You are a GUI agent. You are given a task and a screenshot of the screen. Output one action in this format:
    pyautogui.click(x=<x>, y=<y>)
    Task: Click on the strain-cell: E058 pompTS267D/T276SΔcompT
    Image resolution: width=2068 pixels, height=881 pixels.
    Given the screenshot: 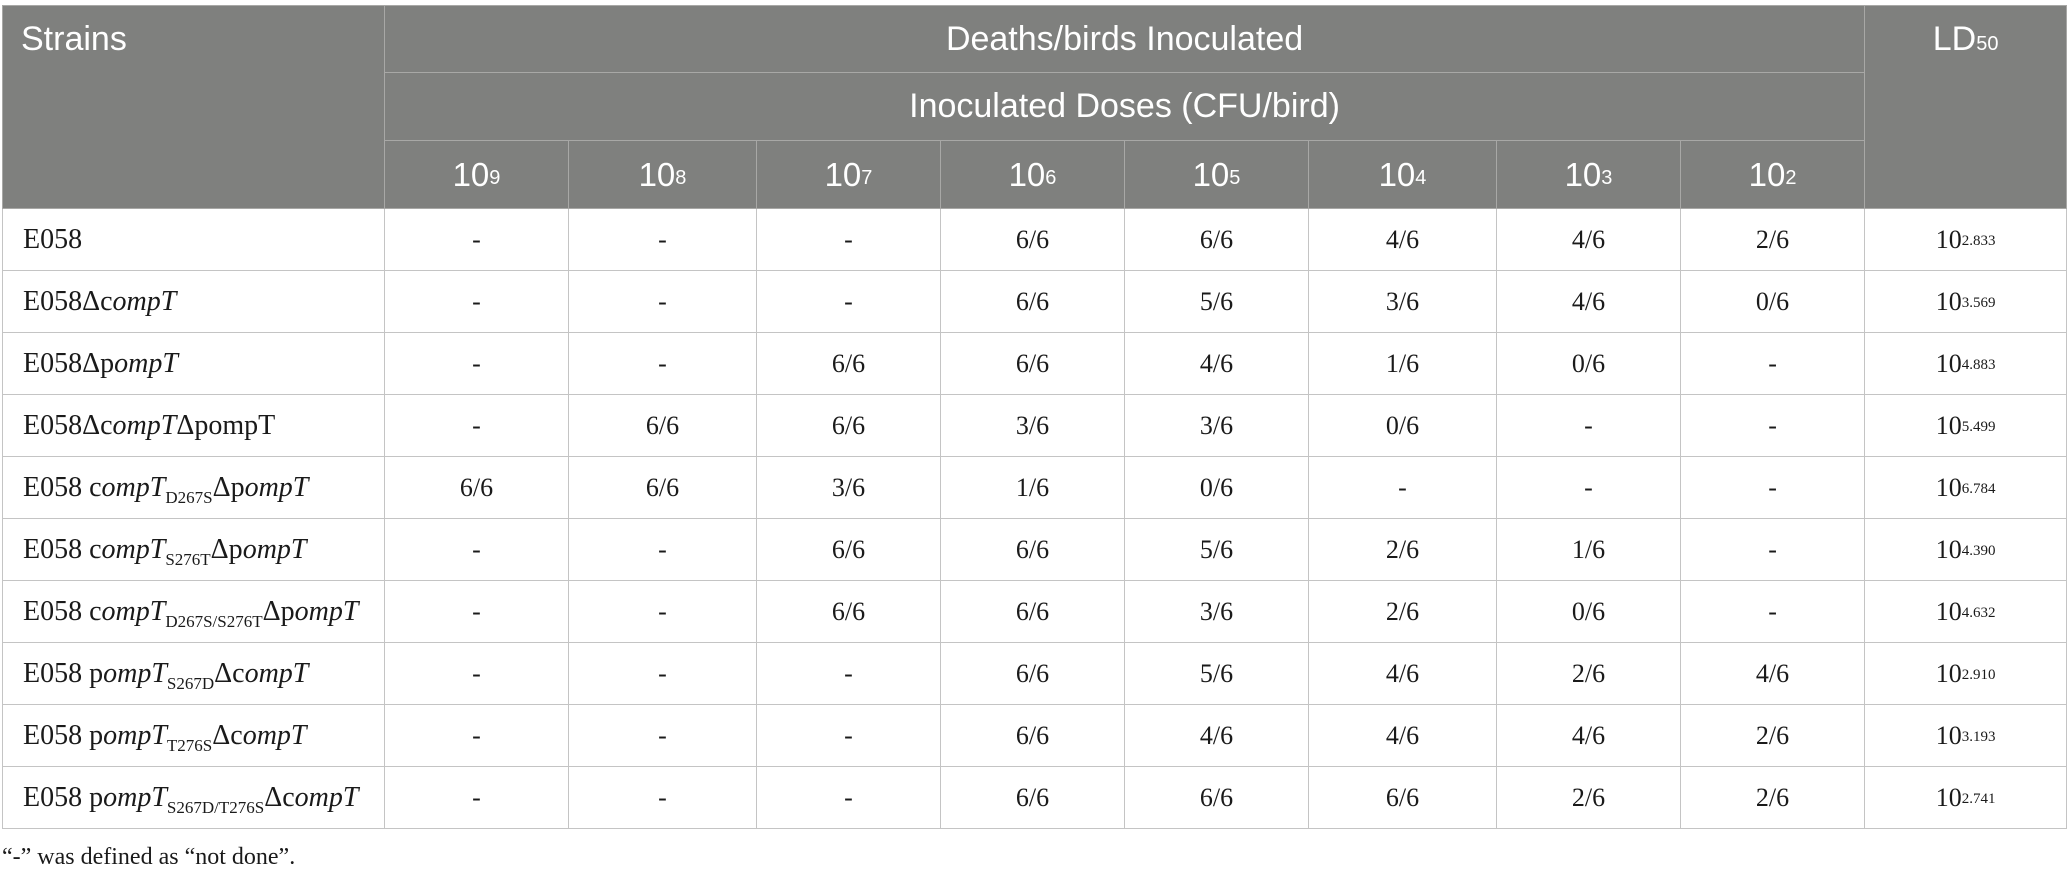 What is the action you would take?
    pyautogui.click(x=193, y=797)
    